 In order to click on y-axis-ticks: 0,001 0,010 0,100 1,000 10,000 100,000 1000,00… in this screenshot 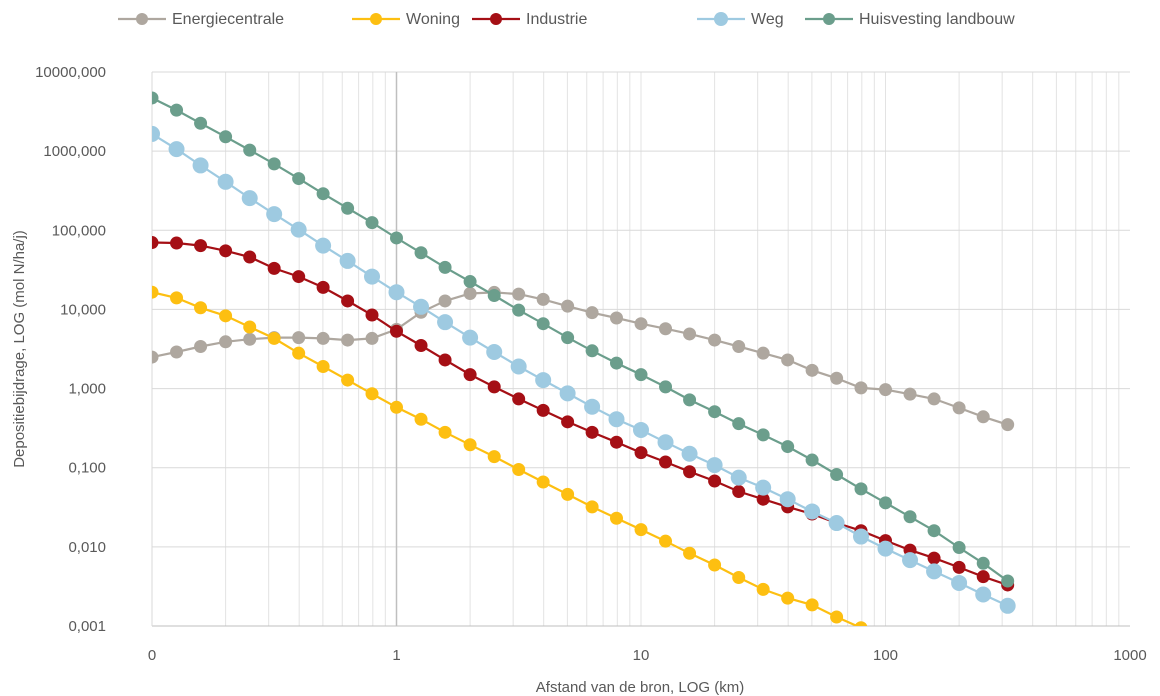, I will do `click(70, 349)`.